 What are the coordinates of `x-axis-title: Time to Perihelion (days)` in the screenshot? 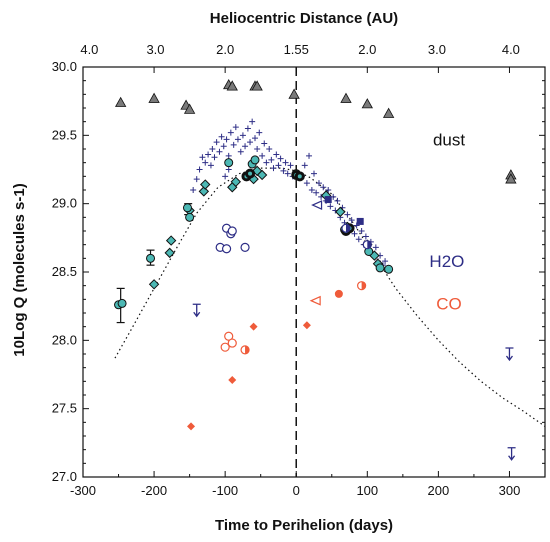 It's located at (304, 525).